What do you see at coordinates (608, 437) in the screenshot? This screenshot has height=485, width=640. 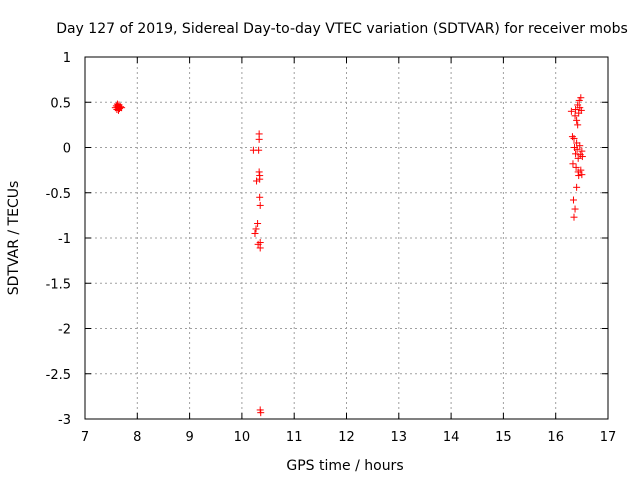 I see `x-tick-label: 17` at bounding box center [608, 437].